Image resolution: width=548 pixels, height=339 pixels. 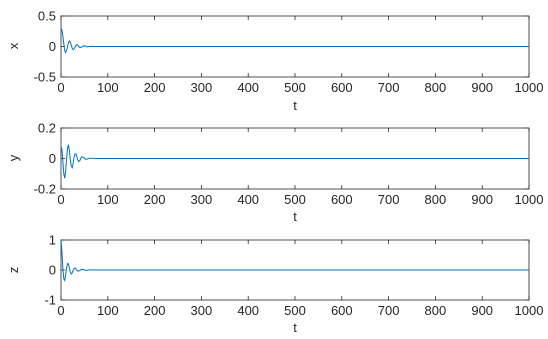 I want to click on y-axis-label: z, so click(x=13, y=270).